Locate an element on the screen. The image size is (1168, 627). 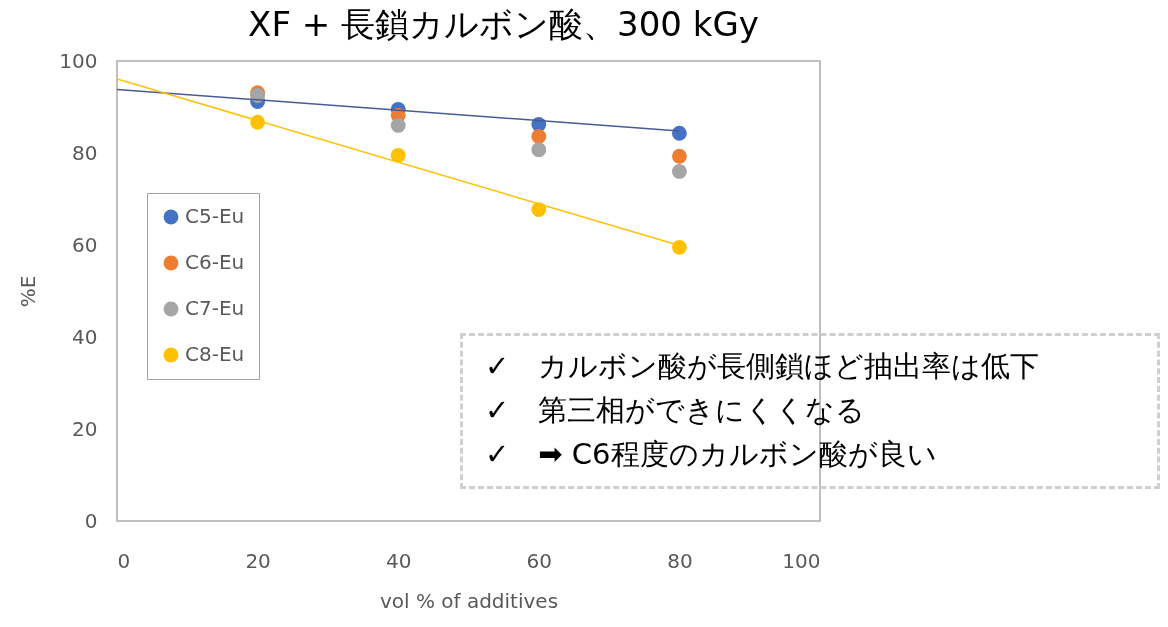
chart-title: XF + 長鎖カルボン酸、300 kGy is located at coordinates (503, 24).